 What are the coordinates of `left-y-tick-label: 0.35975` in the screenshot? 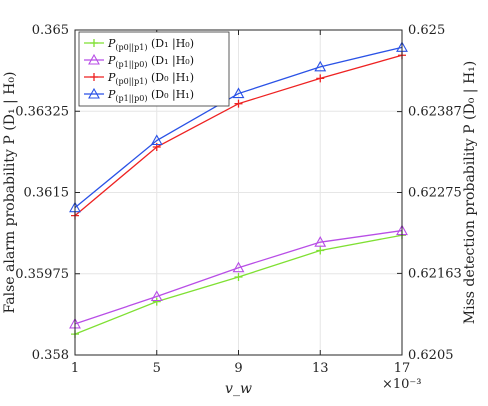 It's located at (42, 274).